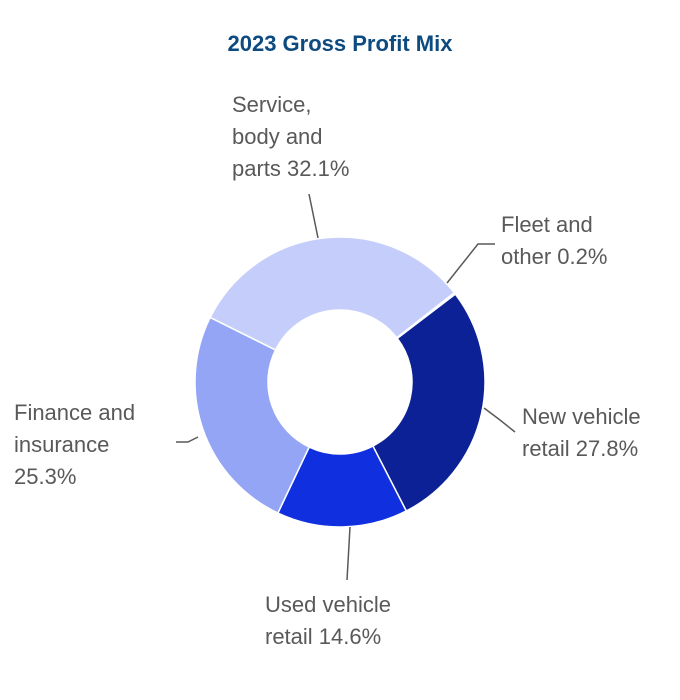  What do you see at coordinates (74, 412) in the screenshot?
I see `slice-label-line: Finance and` at bounding box center [74, 412].